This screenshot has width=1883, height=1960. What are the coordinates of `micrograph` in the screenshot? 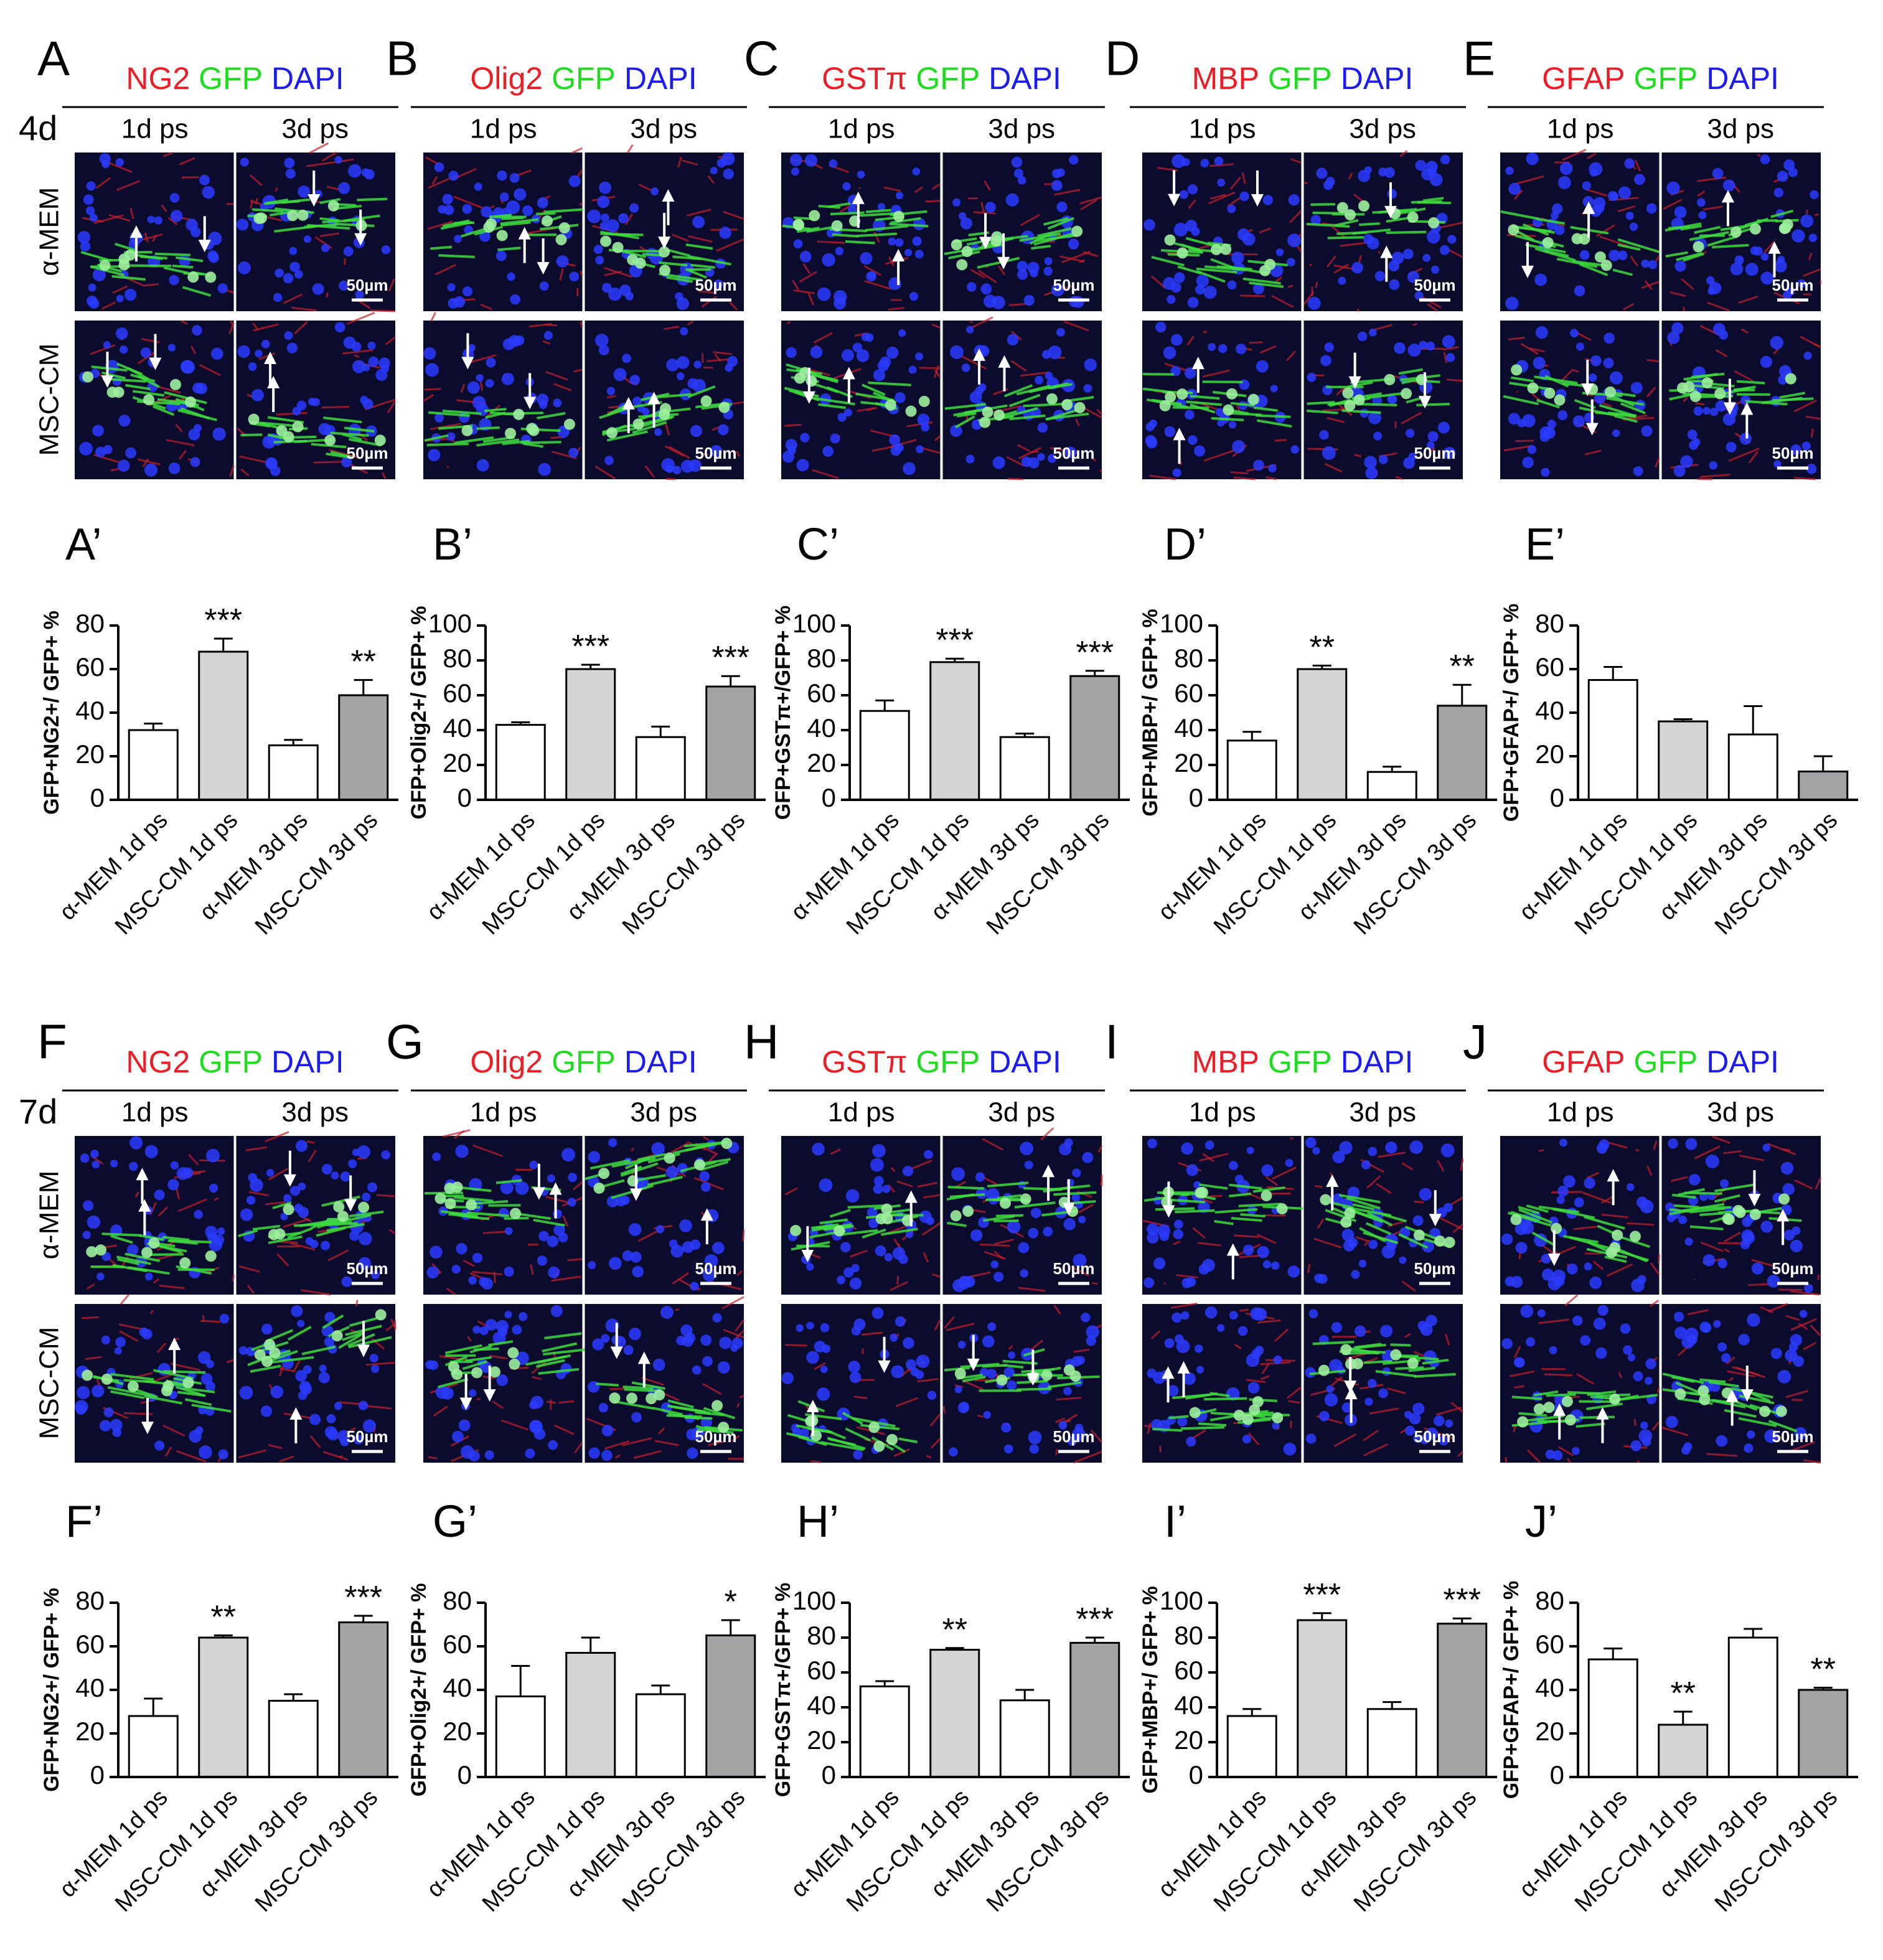 It's located at (155, 1215).